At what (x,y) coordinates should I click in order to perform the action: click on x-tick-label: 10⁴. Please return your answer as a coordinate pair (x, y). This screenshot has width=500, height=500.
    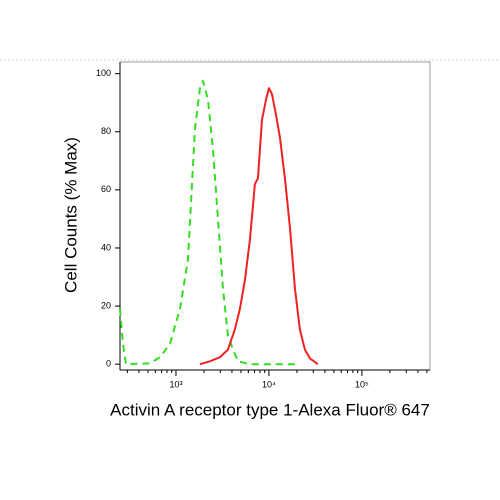
    Looking at the image, I should click on (269, 384).